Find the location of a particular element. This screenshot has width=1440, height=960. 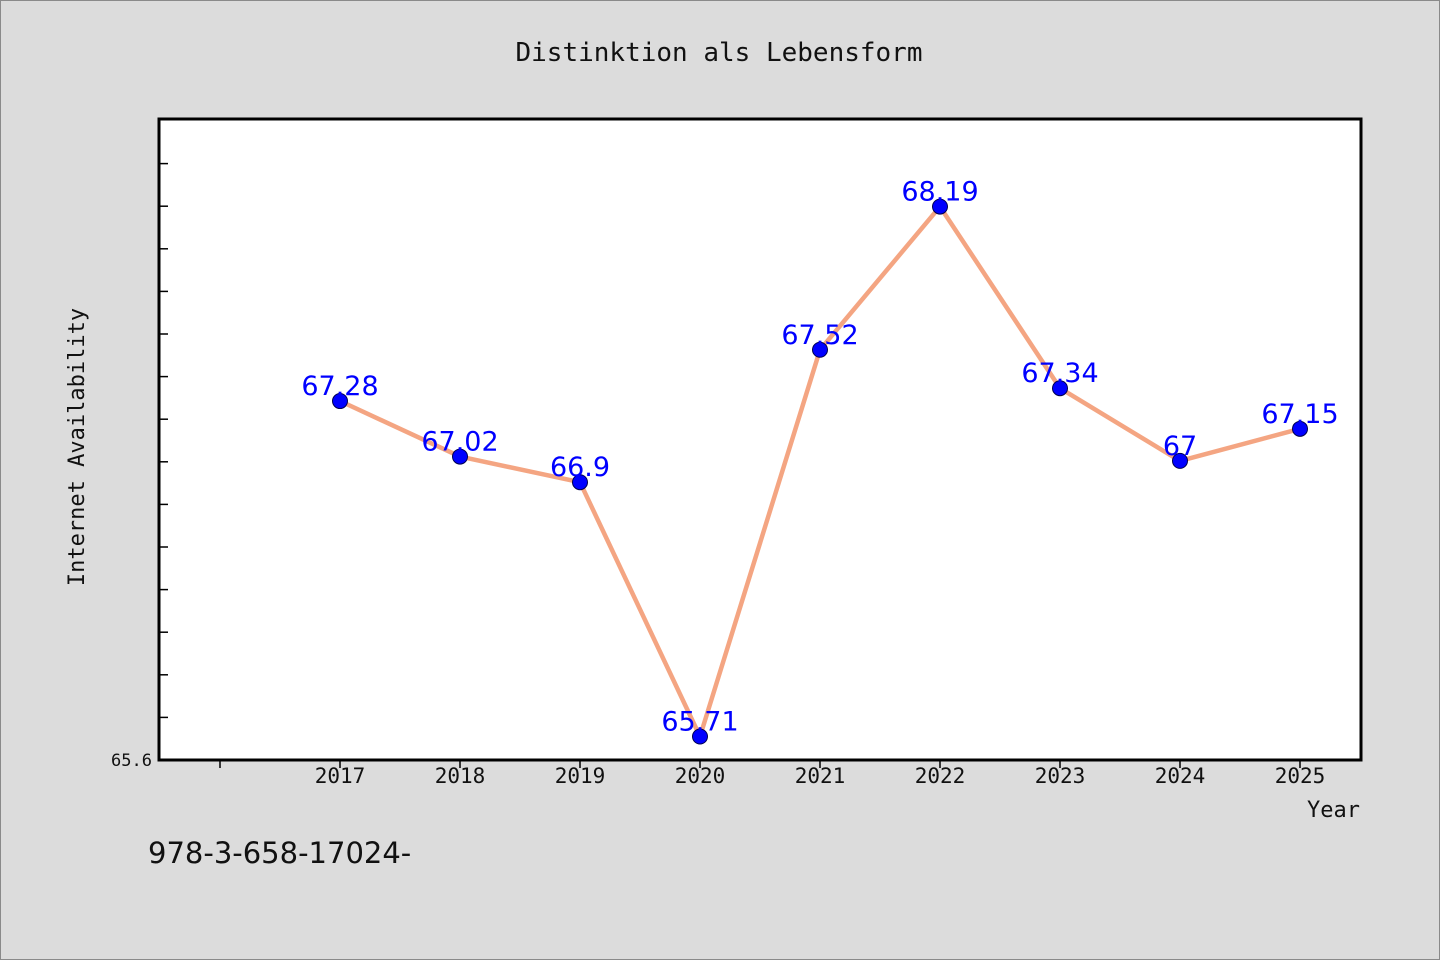

data-label: 68.19 is located at coordinates (939, 192).